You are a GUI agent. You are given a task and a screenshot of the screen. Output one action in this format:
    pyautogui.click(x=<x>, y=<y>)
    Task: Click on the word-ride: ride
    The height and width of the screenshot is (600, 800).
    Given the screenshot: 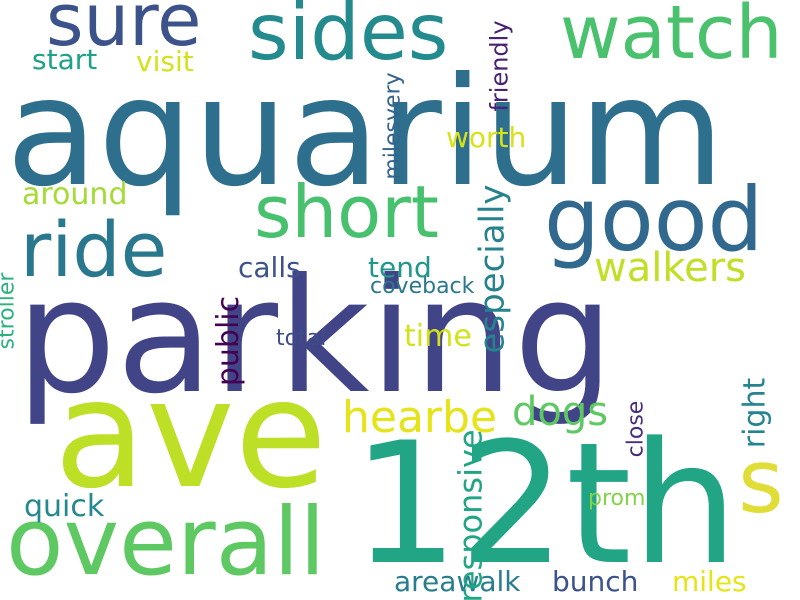 What is the action you would take?
    pyautogui.click(x=94, y=249)
    